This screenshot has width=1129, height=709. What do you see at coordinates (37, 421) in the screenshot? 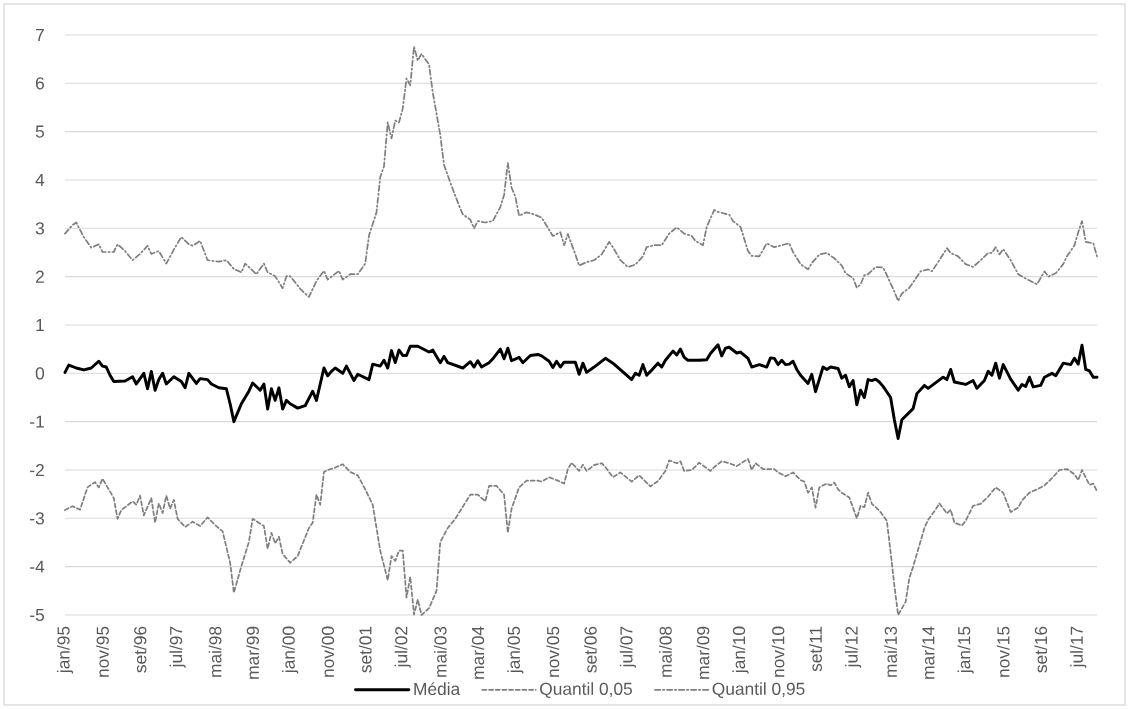
I see `y-tick-label: -1` at bounding box center [37, 421].